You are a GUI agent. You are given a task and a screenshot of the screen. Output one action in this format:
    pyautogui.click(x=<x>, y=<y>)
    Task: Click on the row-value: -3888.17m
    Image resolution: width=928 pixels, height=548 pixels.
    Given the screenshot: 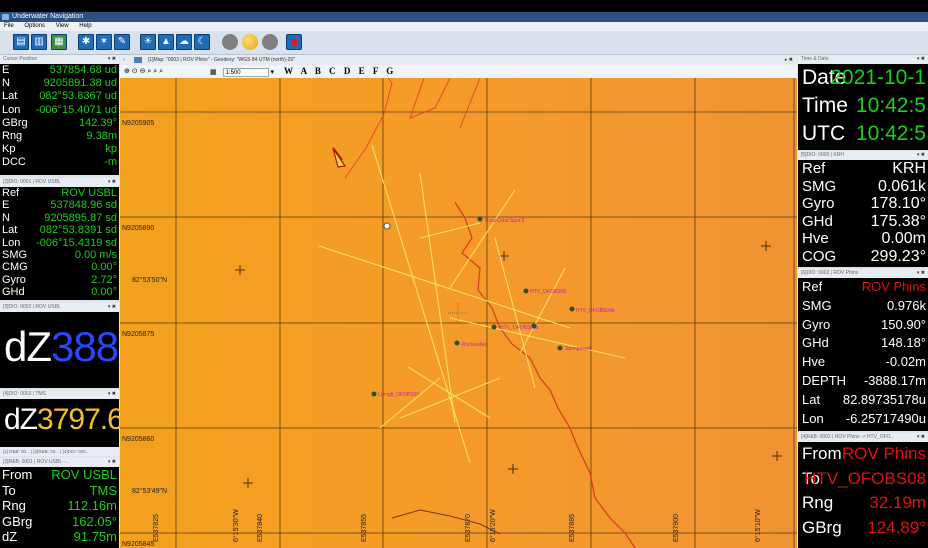 What is the action you would take?
    pyautogui.click(x=894, y=380)
    